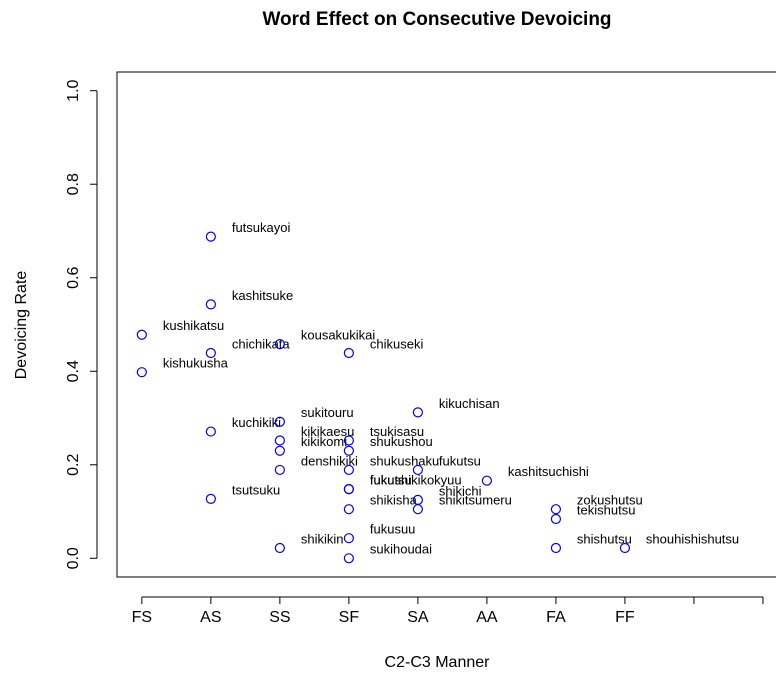 The image size is (777, 677). I want to click on point-label: sukitouru, so click(327, 412).